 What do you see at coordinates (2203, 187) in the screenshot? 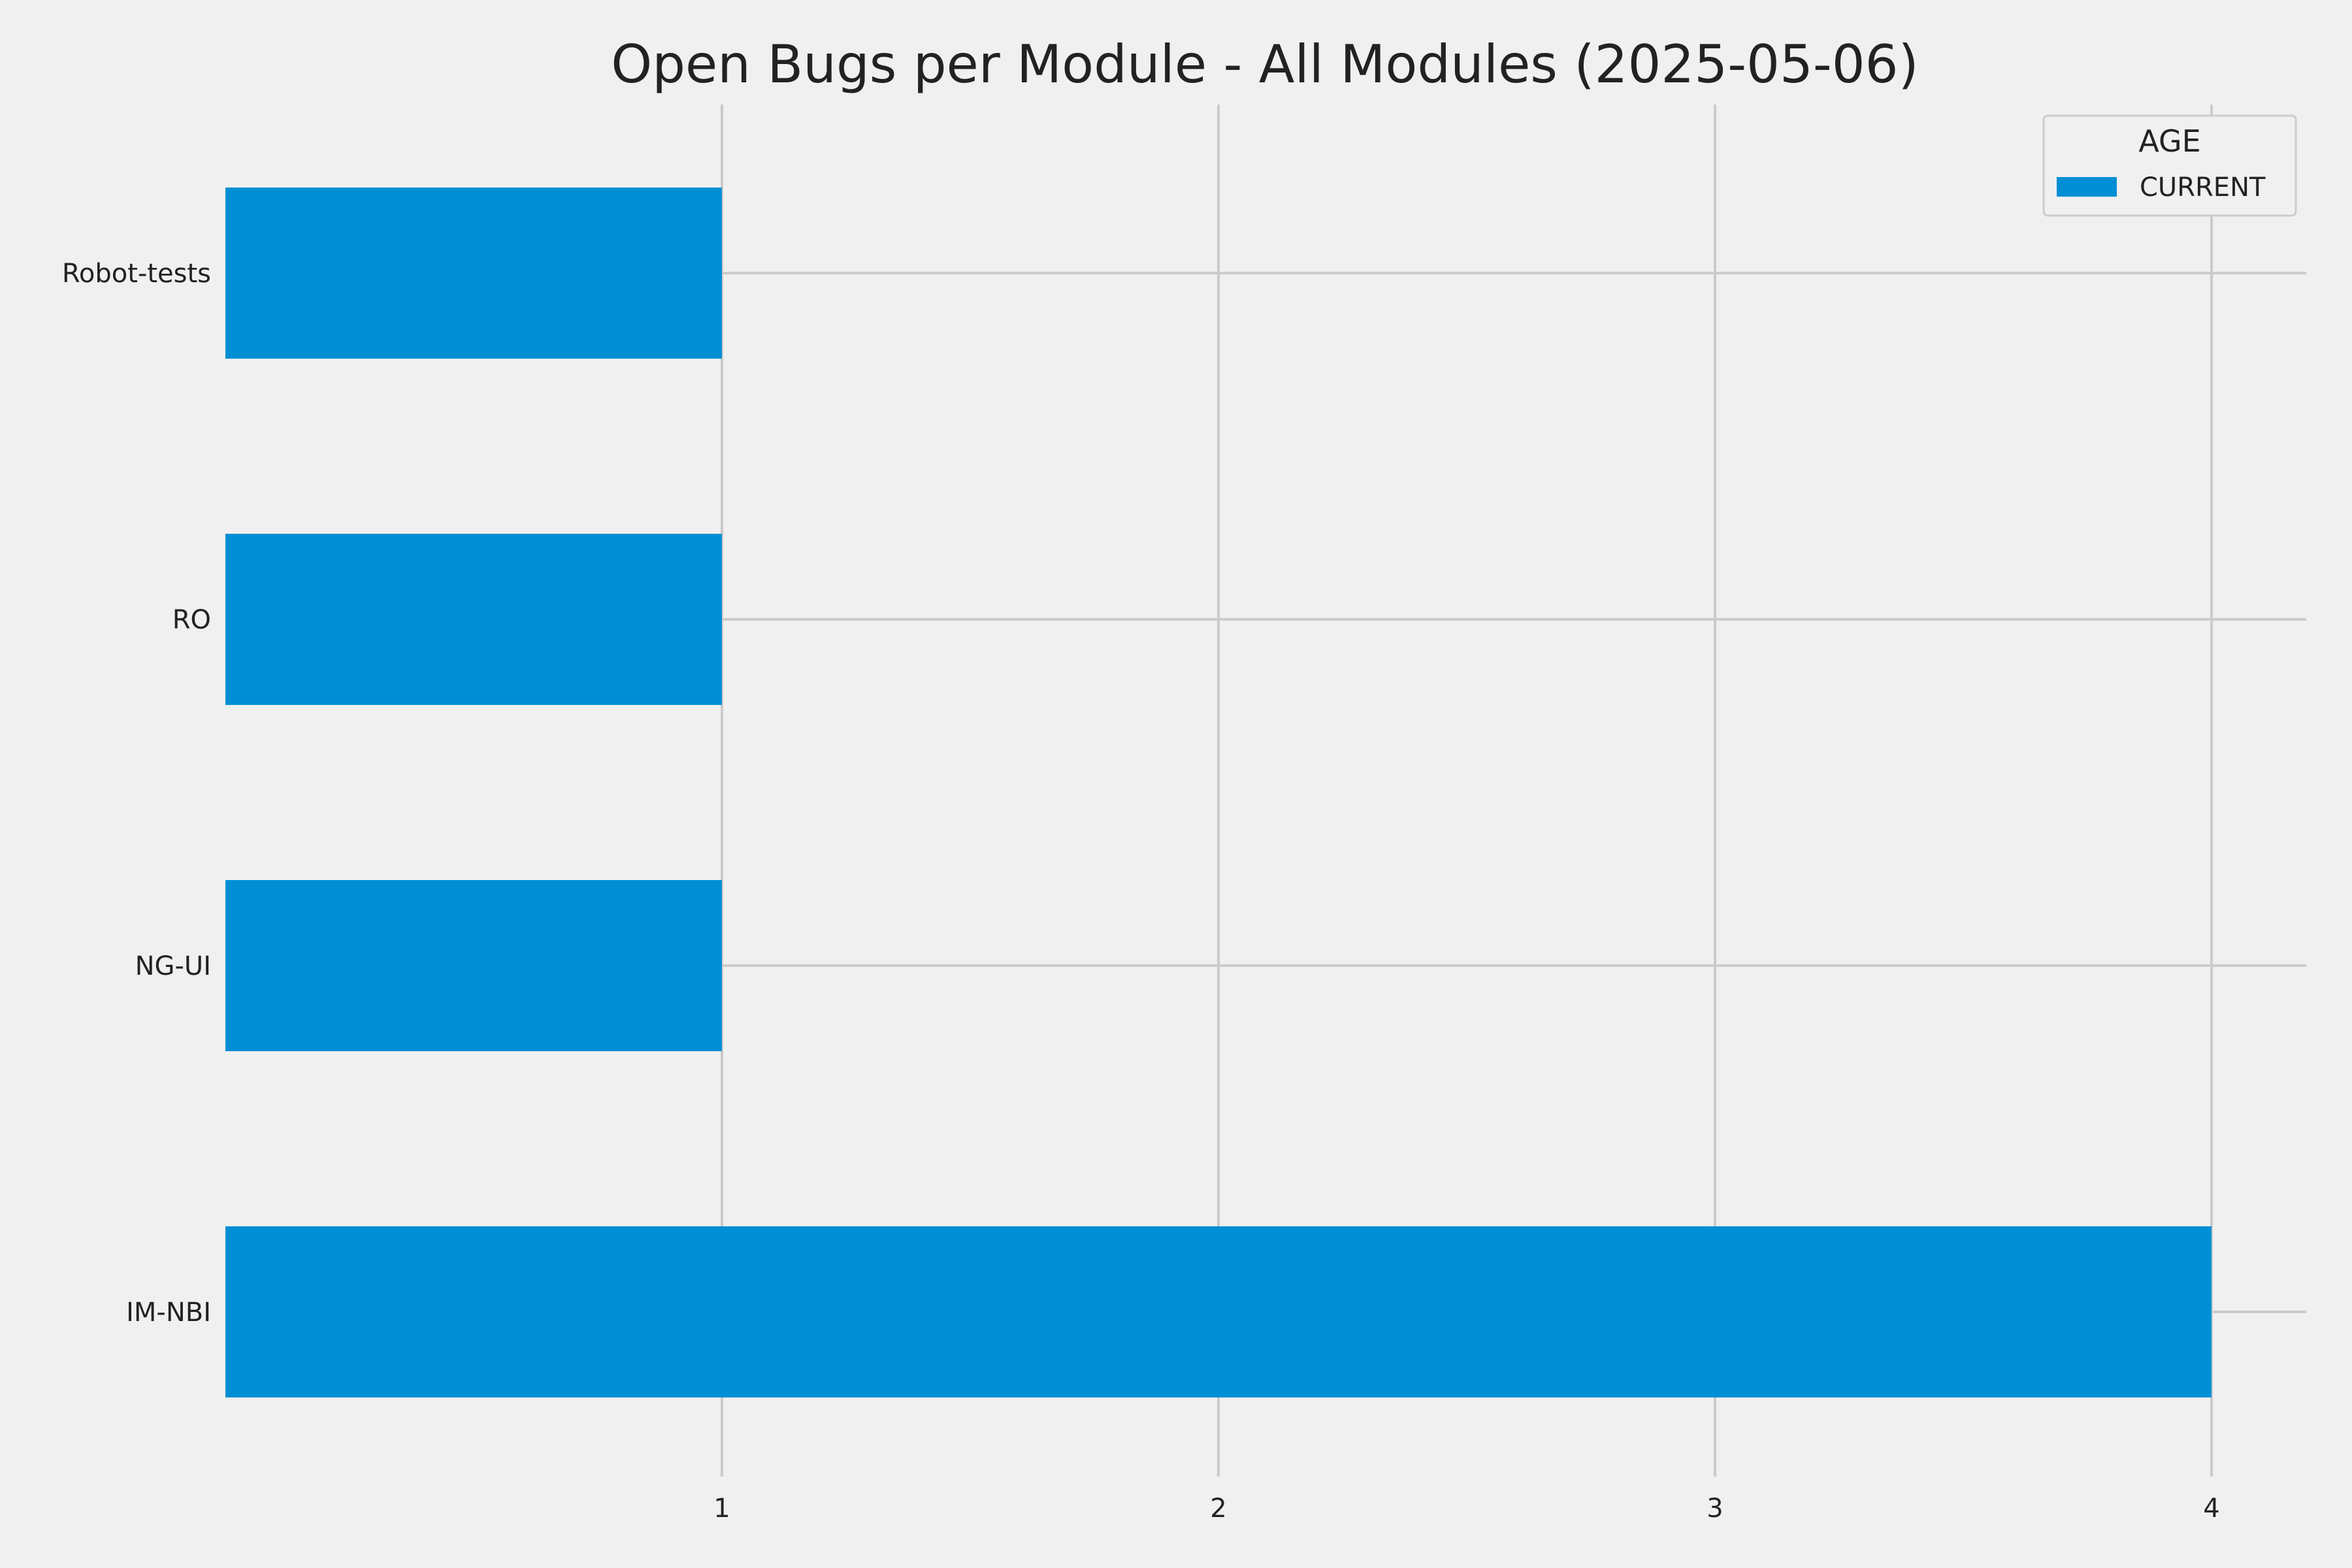
I see `legend-label-current: CURRENT` at bounding box center [2203, 187].